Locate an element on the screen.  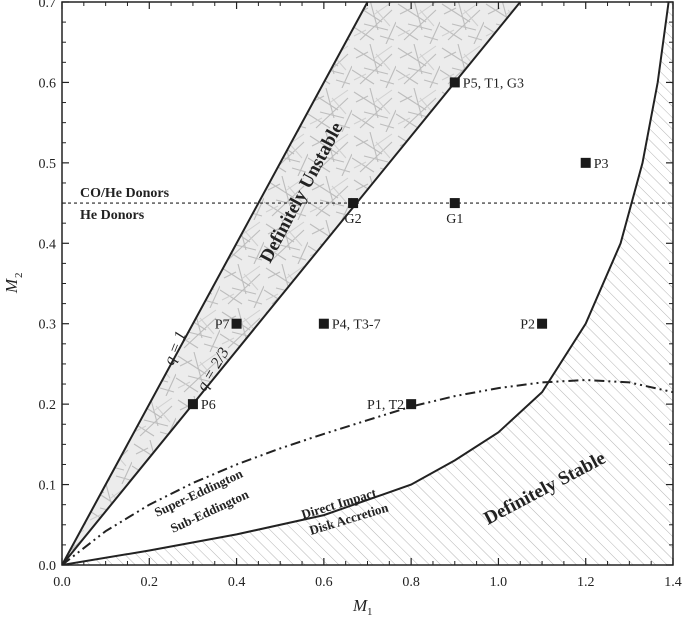
y-axis-subscript: 2 is located at coordinates (19, 276).